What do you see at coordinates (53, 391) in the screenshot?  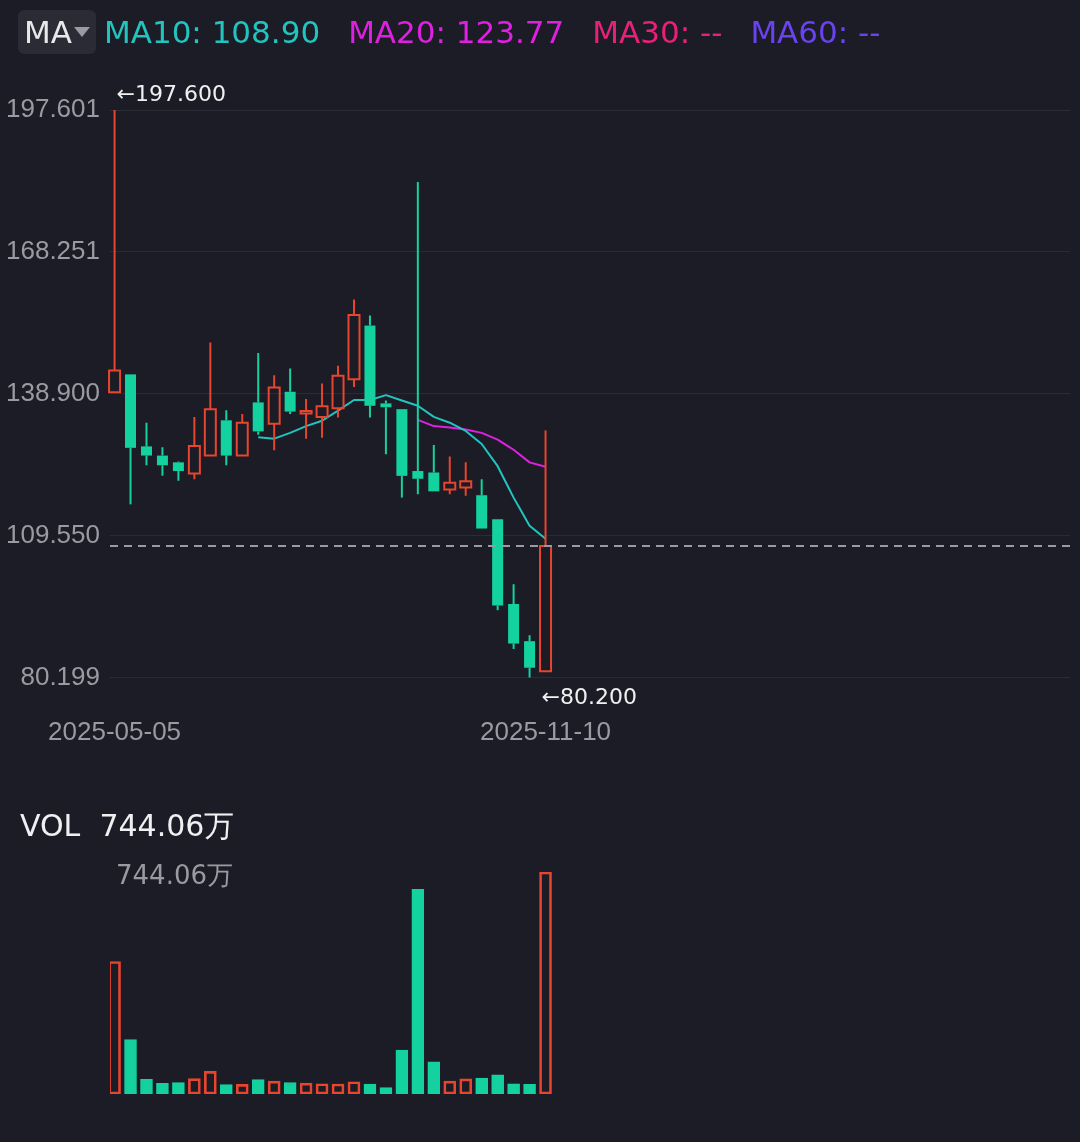 I see `y-tick-label: 138.900` at bounding box center [53, 391].